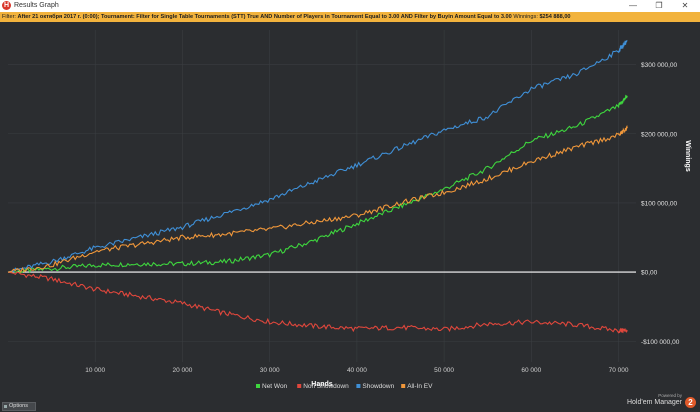 Image resolution: width=700 pixels, height=412 pixels. Describe the element at coordinates (555, 17) in the screenshot. I see `winnings-value: $254 888,00` at that location.